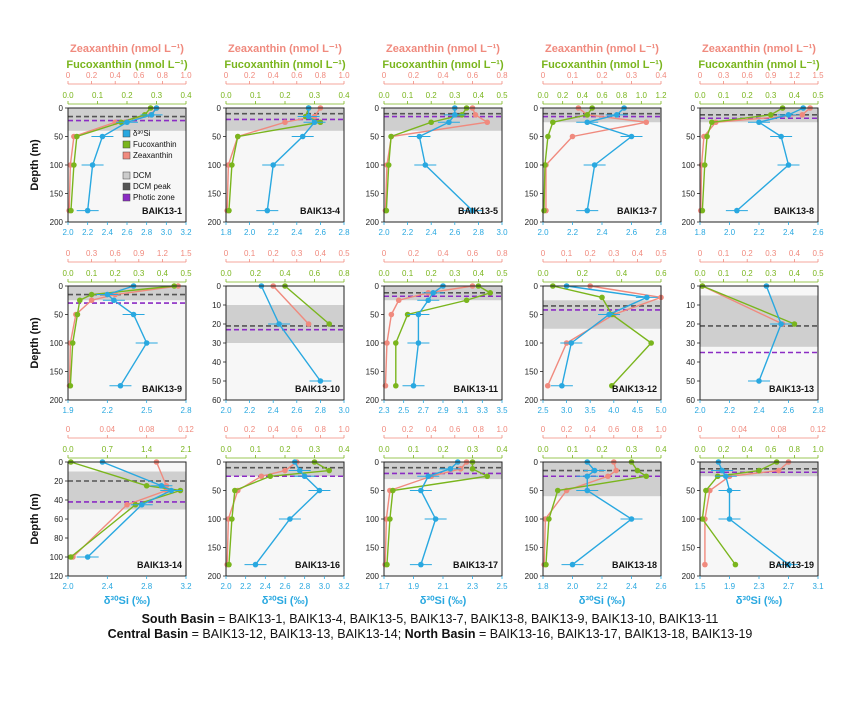 This screenshot has height=717, width=860. What do you see at coordinates (583, 273) in the screenshot?
I see `fuco-tick-label: 0.2` at bounding box center [583, 273].